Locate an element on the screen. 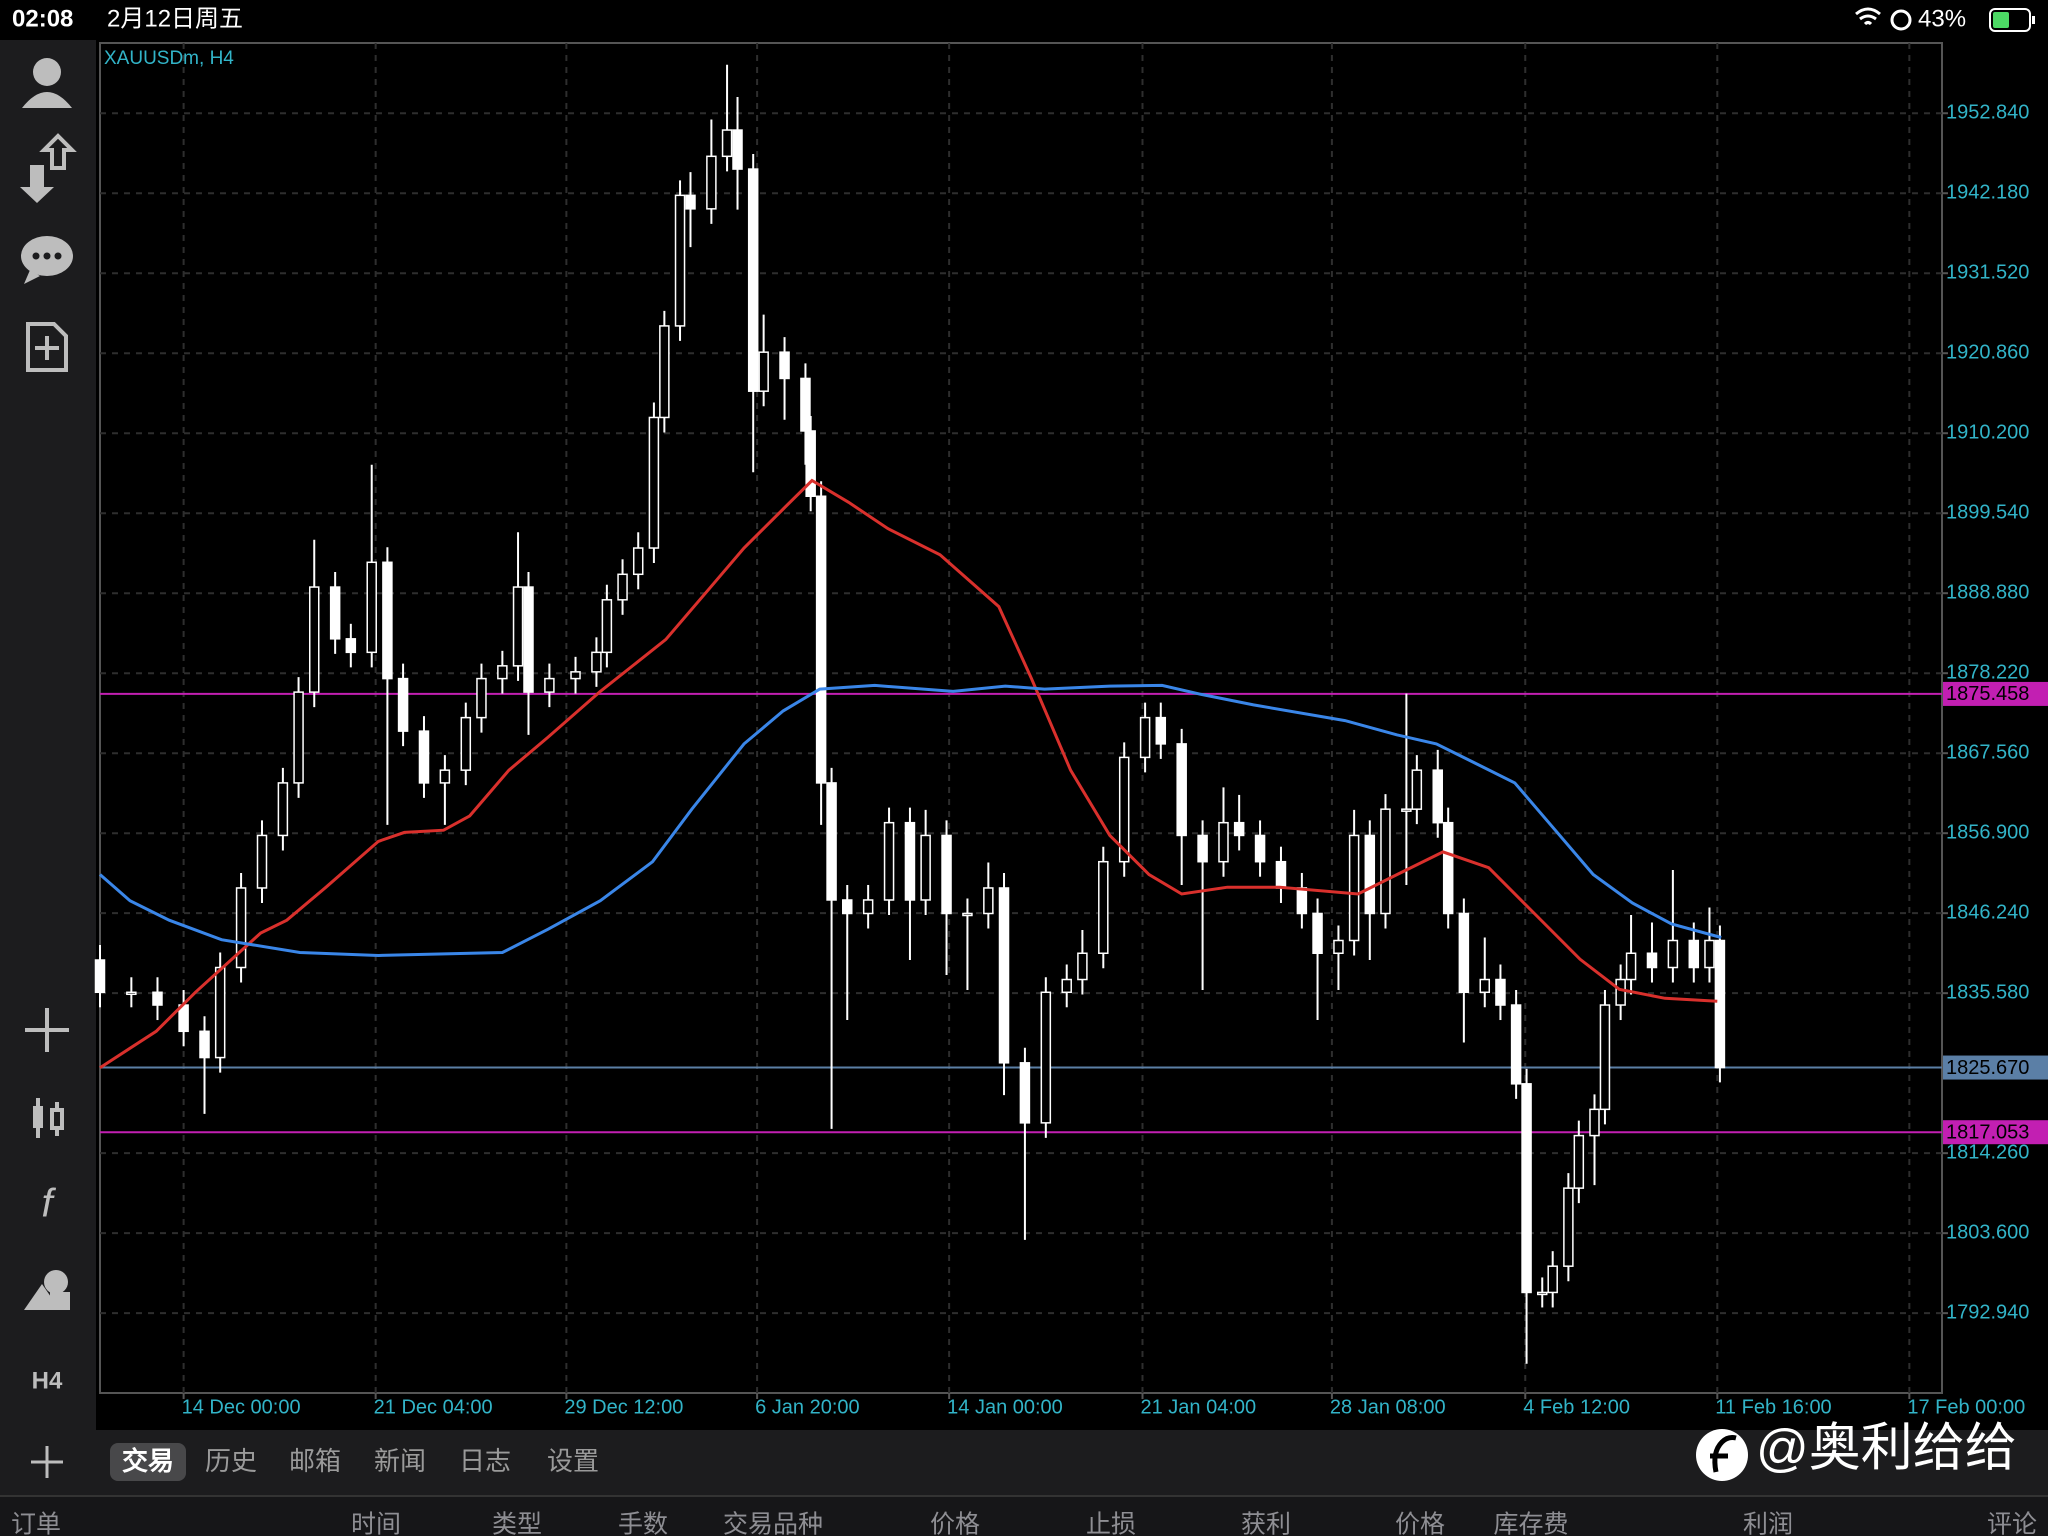  y-tick-label: 1846.240 is located at coordinates (1987, 912).